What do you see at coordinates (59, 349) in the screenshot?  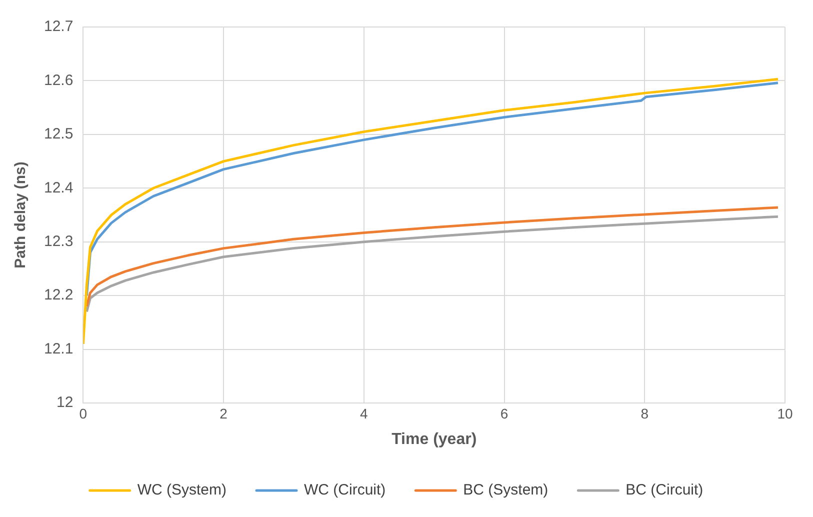 I see `y-tick-label: 12.1` at bounding box center [59, 349].